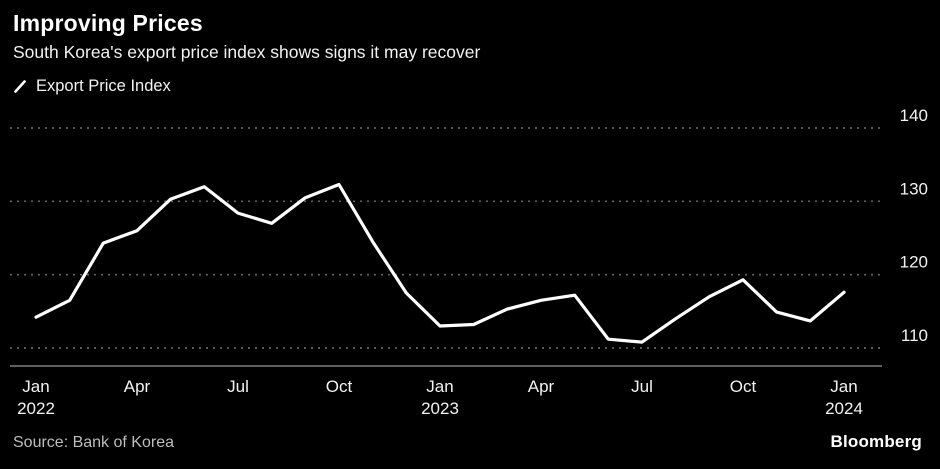 Image resolution: width=940 pixels, height=469 pixels. Describe the element at coordinates (914, 262) in the screenshot. I see `y-tick-label: 120` at that location.